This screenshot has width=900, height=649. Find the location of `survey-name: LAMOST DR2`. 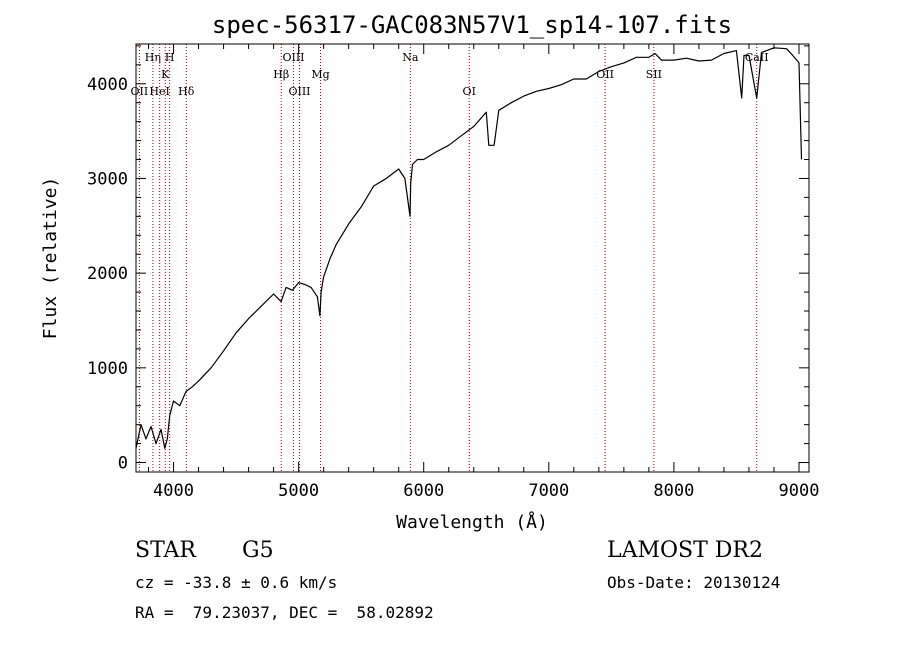

survey-name: LAMOST DR2 is located at coordinates (685, 550).